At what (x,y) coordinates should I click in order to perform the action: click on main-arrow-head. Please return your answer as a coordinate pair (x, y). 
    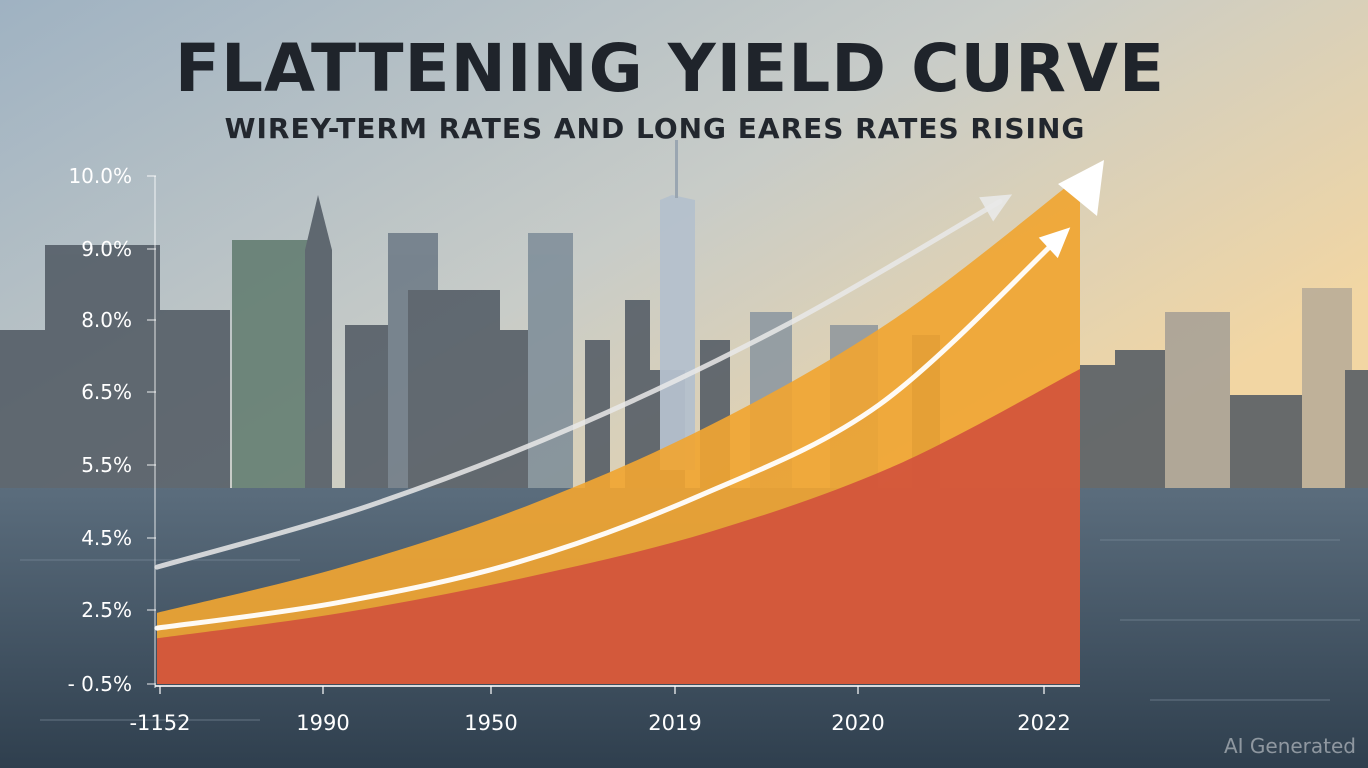
    Looking at the image, I should click on (1081, 188).